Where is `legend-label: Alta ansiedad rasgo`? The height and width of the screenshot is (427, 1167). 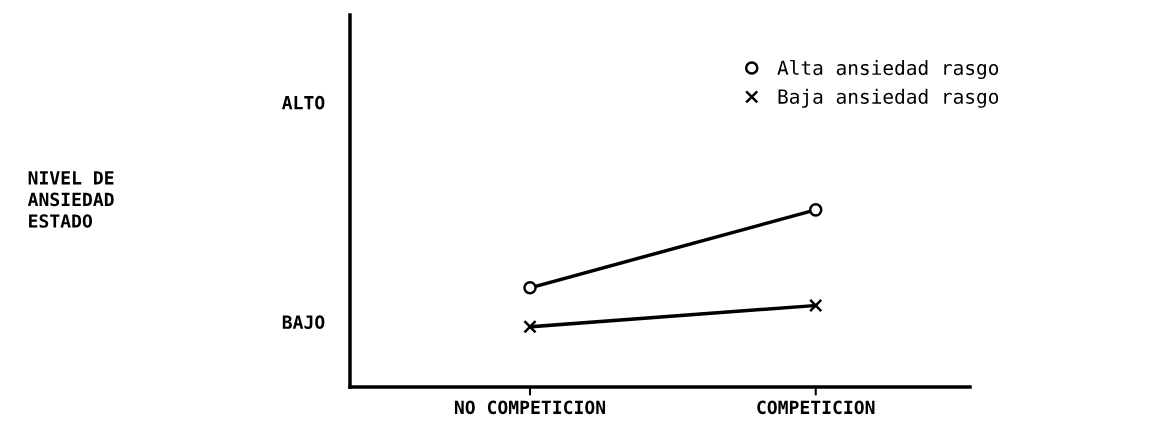 legend-label: Alta ansiedad rasgo is located at coordinates (888, 69).